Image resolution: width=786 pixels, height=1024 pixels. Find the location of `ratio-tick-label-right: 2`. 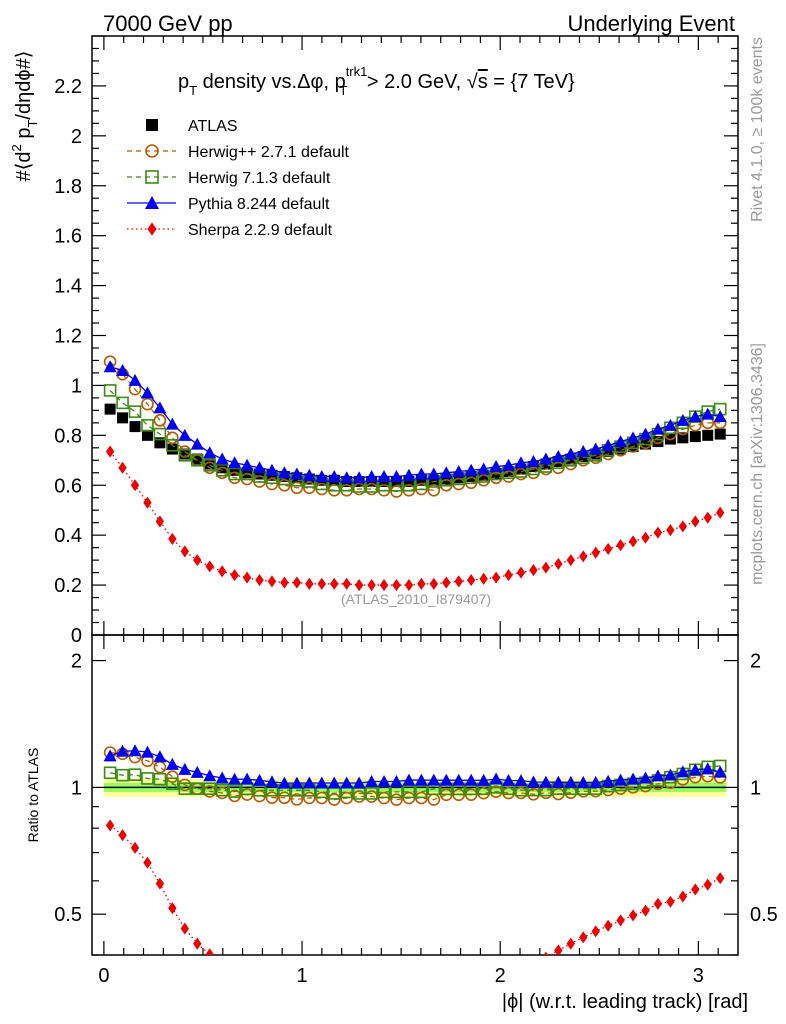

ratio-tick-label-right: 2 is located at coordinates (755, 662).